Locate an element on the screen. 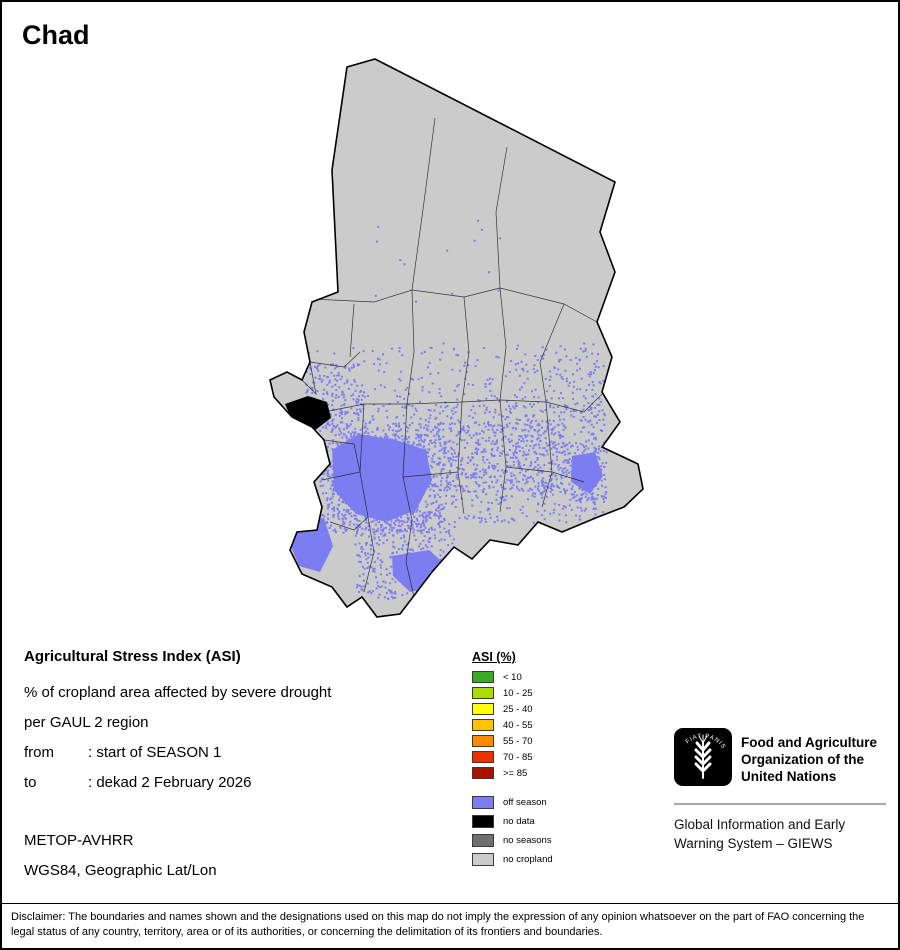 The image size is (900, 950). from-label: from is located at coordinates (39, 752).